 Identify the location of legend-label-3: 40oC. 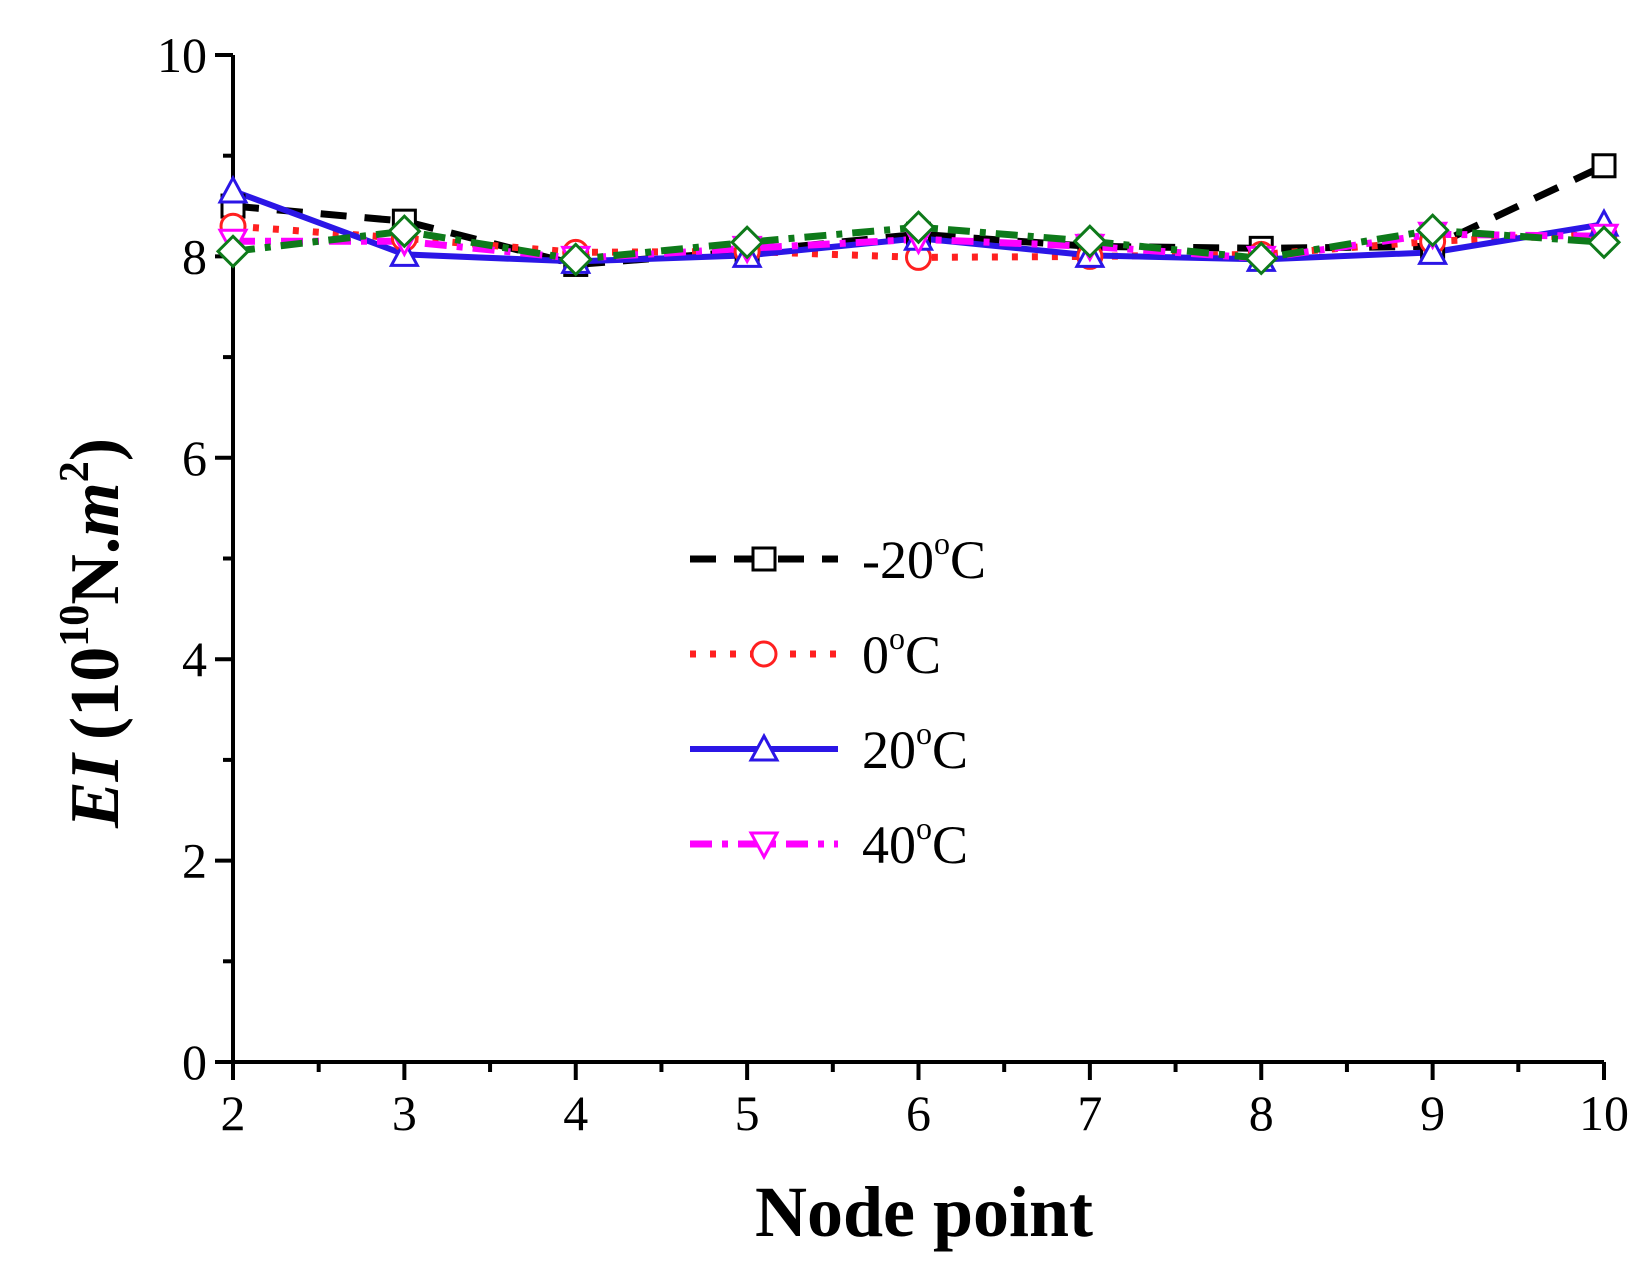
(915, 842).